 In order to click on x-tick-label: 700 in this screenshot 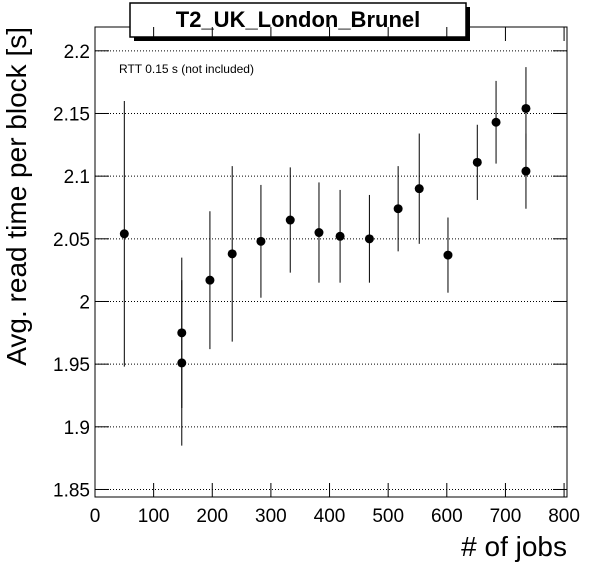, I will do `click(506, 516)`.